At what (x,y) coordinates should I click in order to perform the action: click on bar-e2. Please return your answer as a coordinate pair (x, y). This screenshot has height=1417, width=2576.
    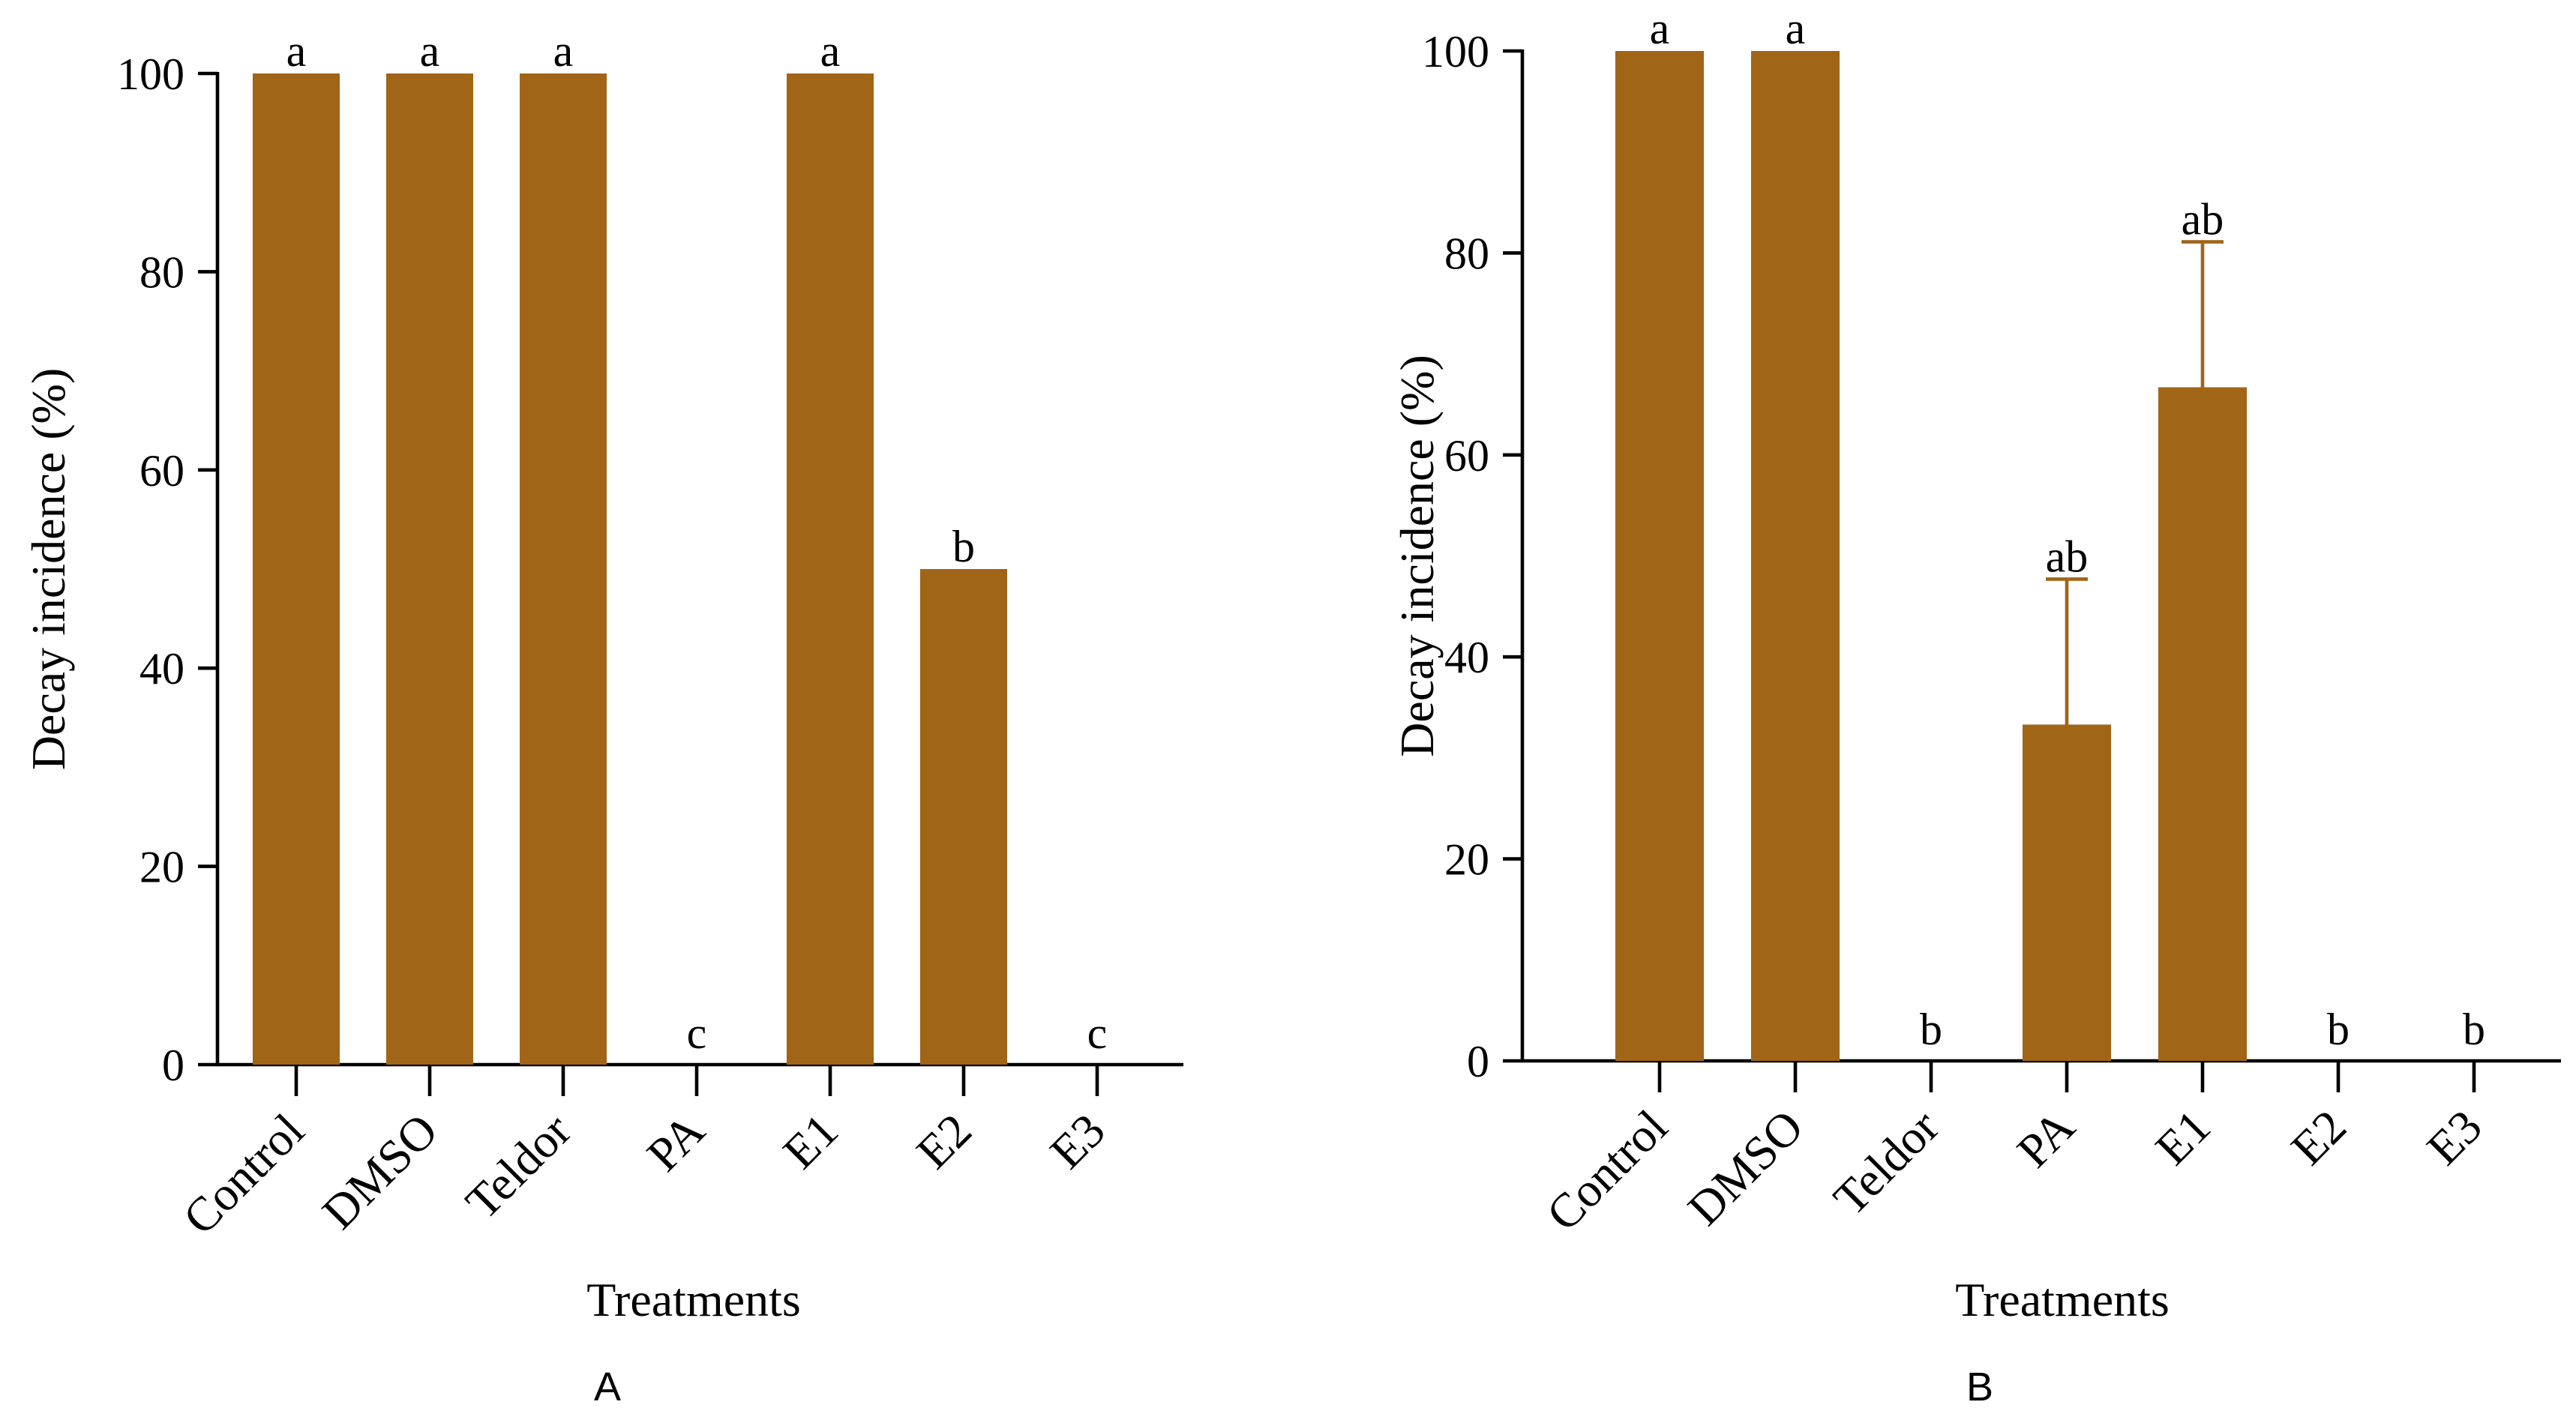
    Looking at the image, I should click on (964, 817).